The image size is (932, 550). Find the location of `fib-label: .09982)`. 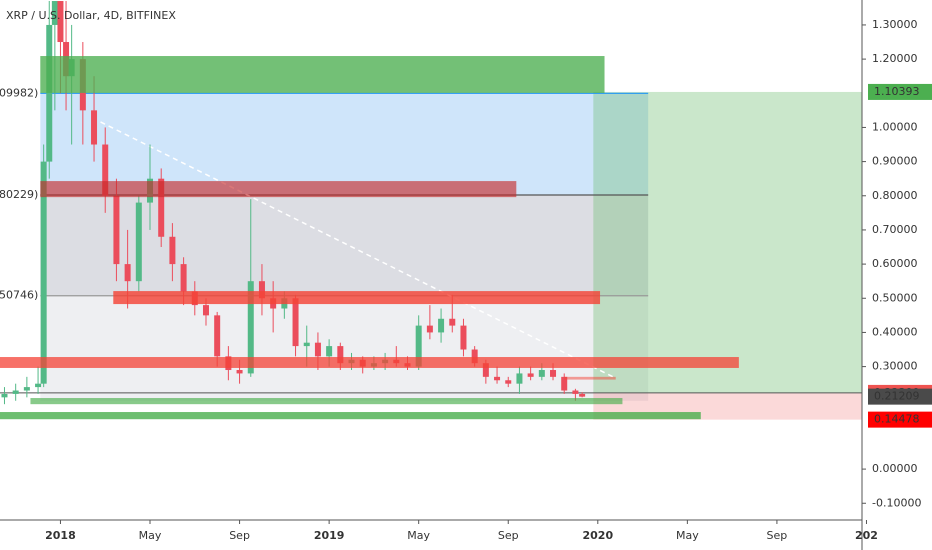

fib-label: .09982) is located at coordinates (19, 92).